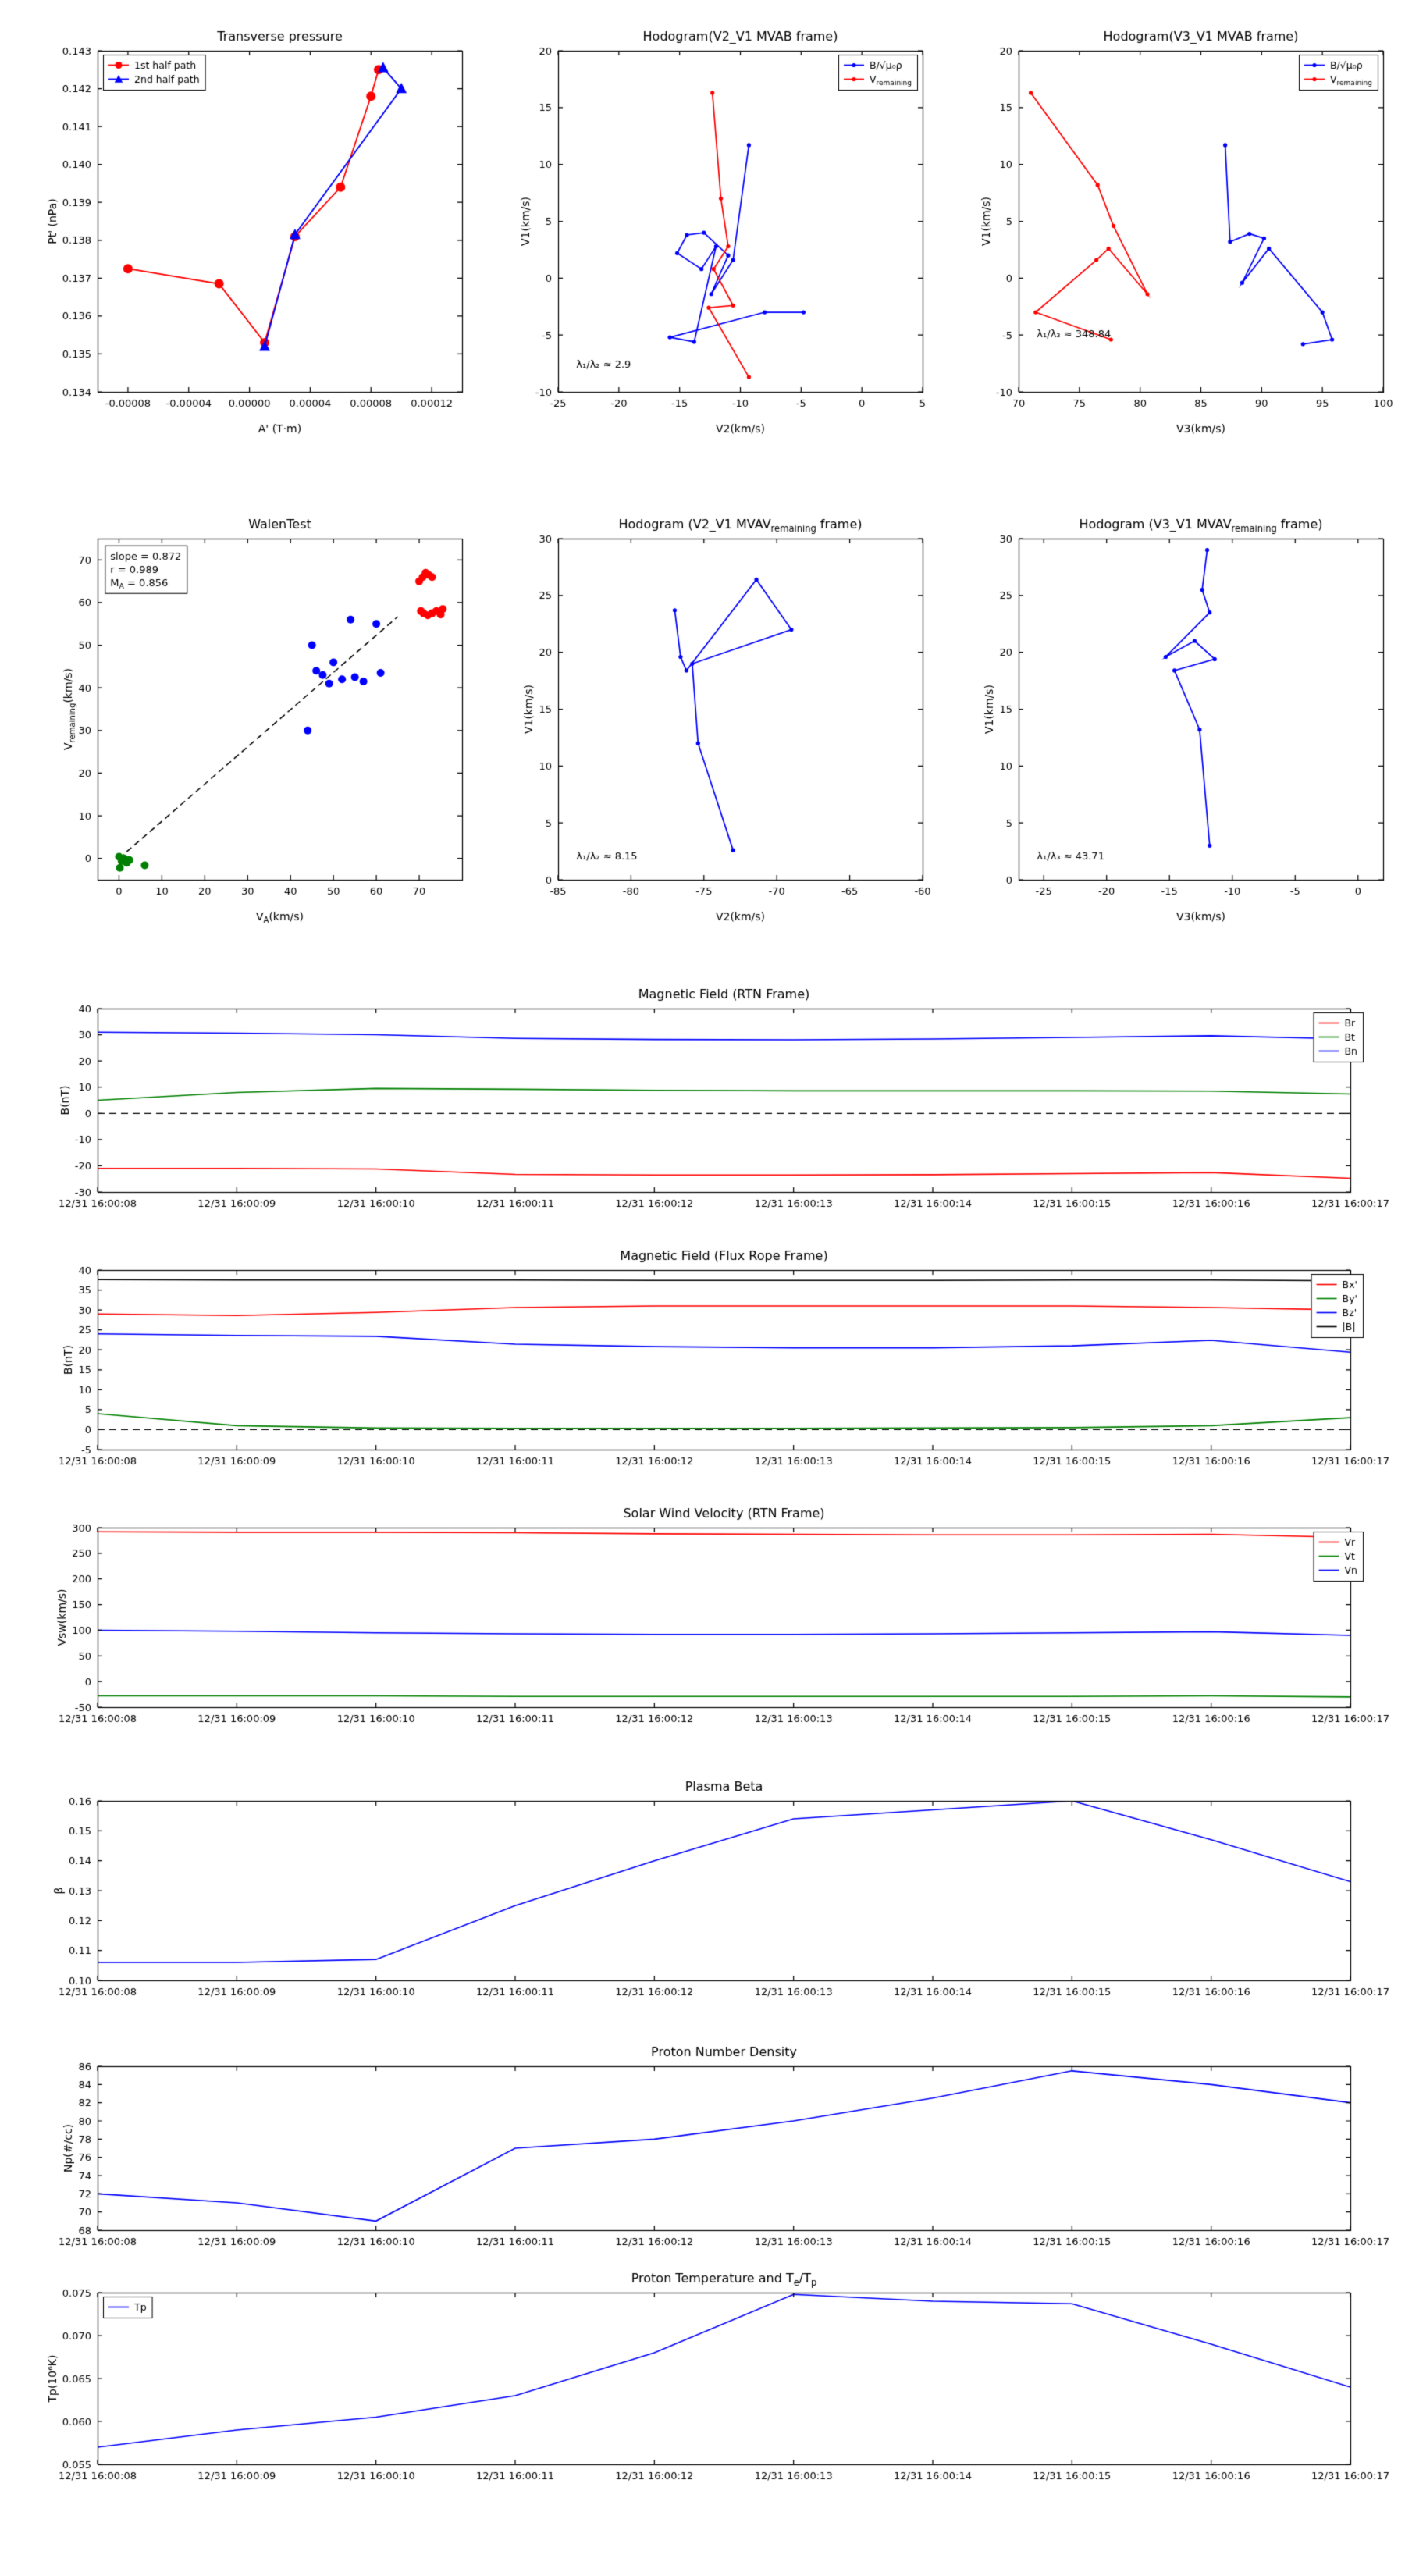 This screenshot has height=2576, width=1405. I want to click on plasma-beta-chart, so click(705, 1893).